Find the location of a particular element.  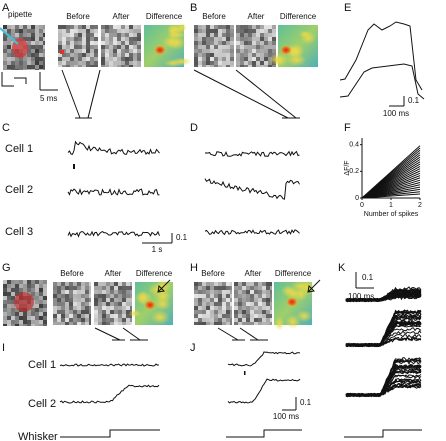

x-tick-label: 1 is located at coordinates (391, 205).